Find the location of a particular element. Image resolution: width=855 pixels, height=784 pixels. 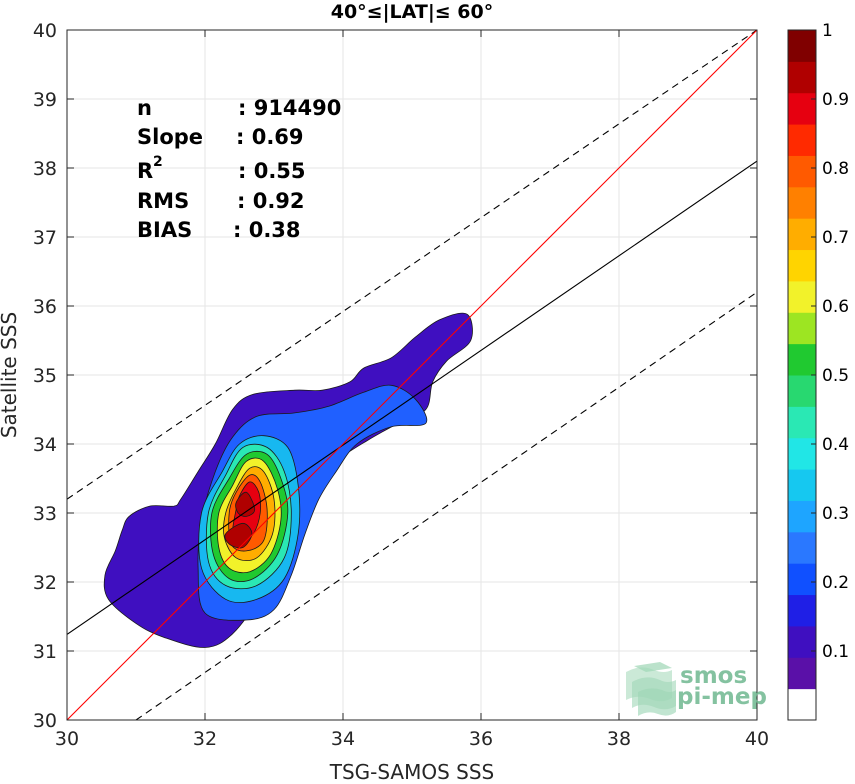

watermark-logo: smos pi-mep is located at coordinates (696, 689).